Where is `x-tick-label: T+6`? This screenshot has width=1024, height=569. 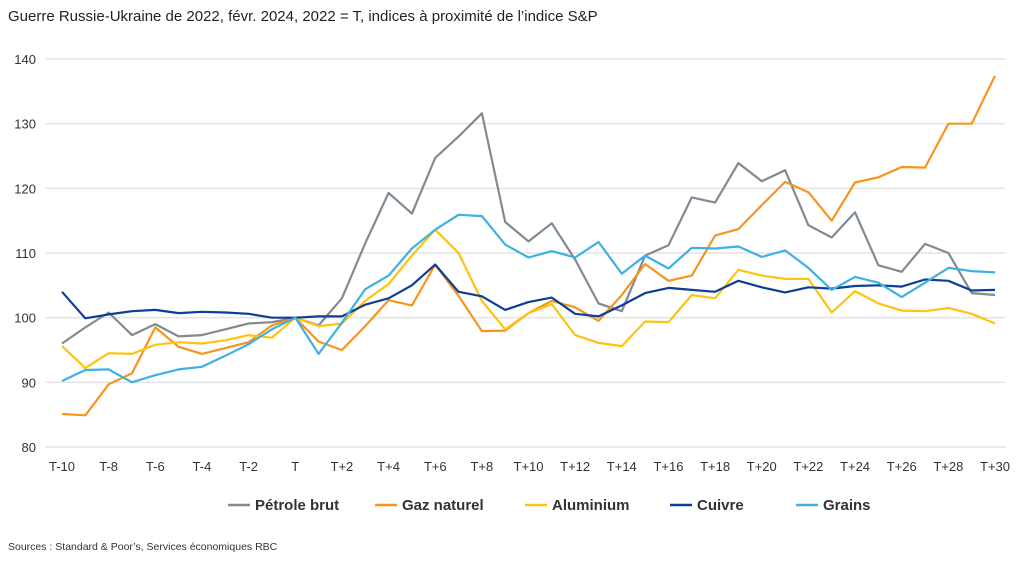
x-tick-label: T+6 is located at coordinates (435, 466).